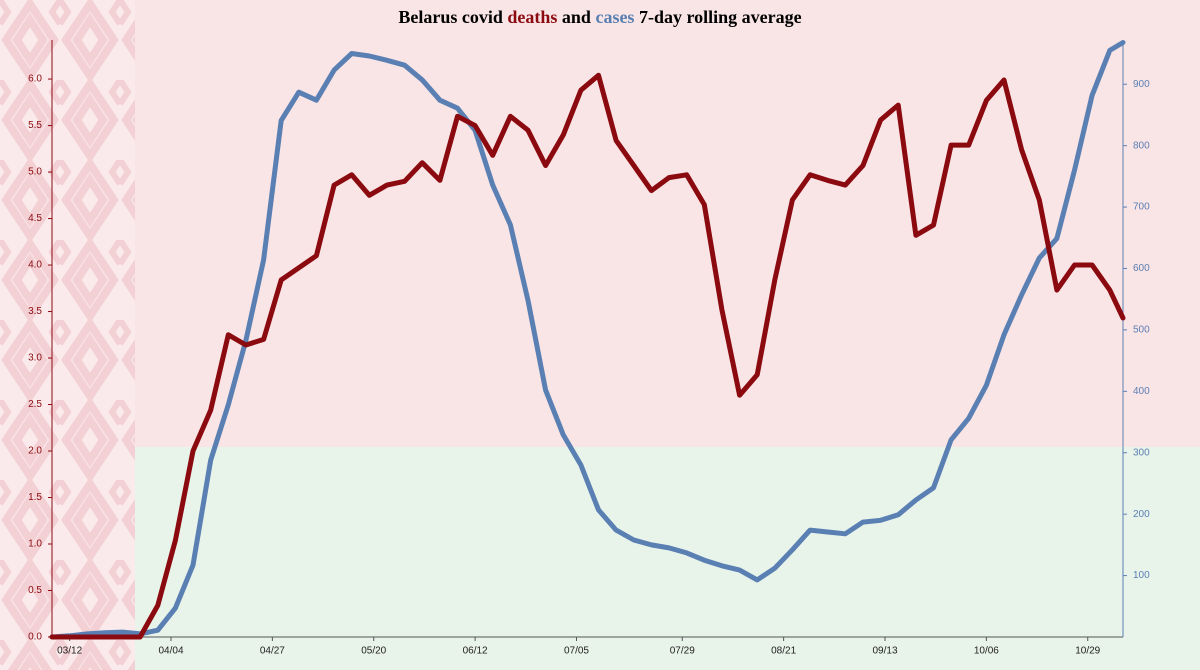 This screenshot has height=670, width=1200. I want to click on y-tick-label: 0.5, so click(35, 590).